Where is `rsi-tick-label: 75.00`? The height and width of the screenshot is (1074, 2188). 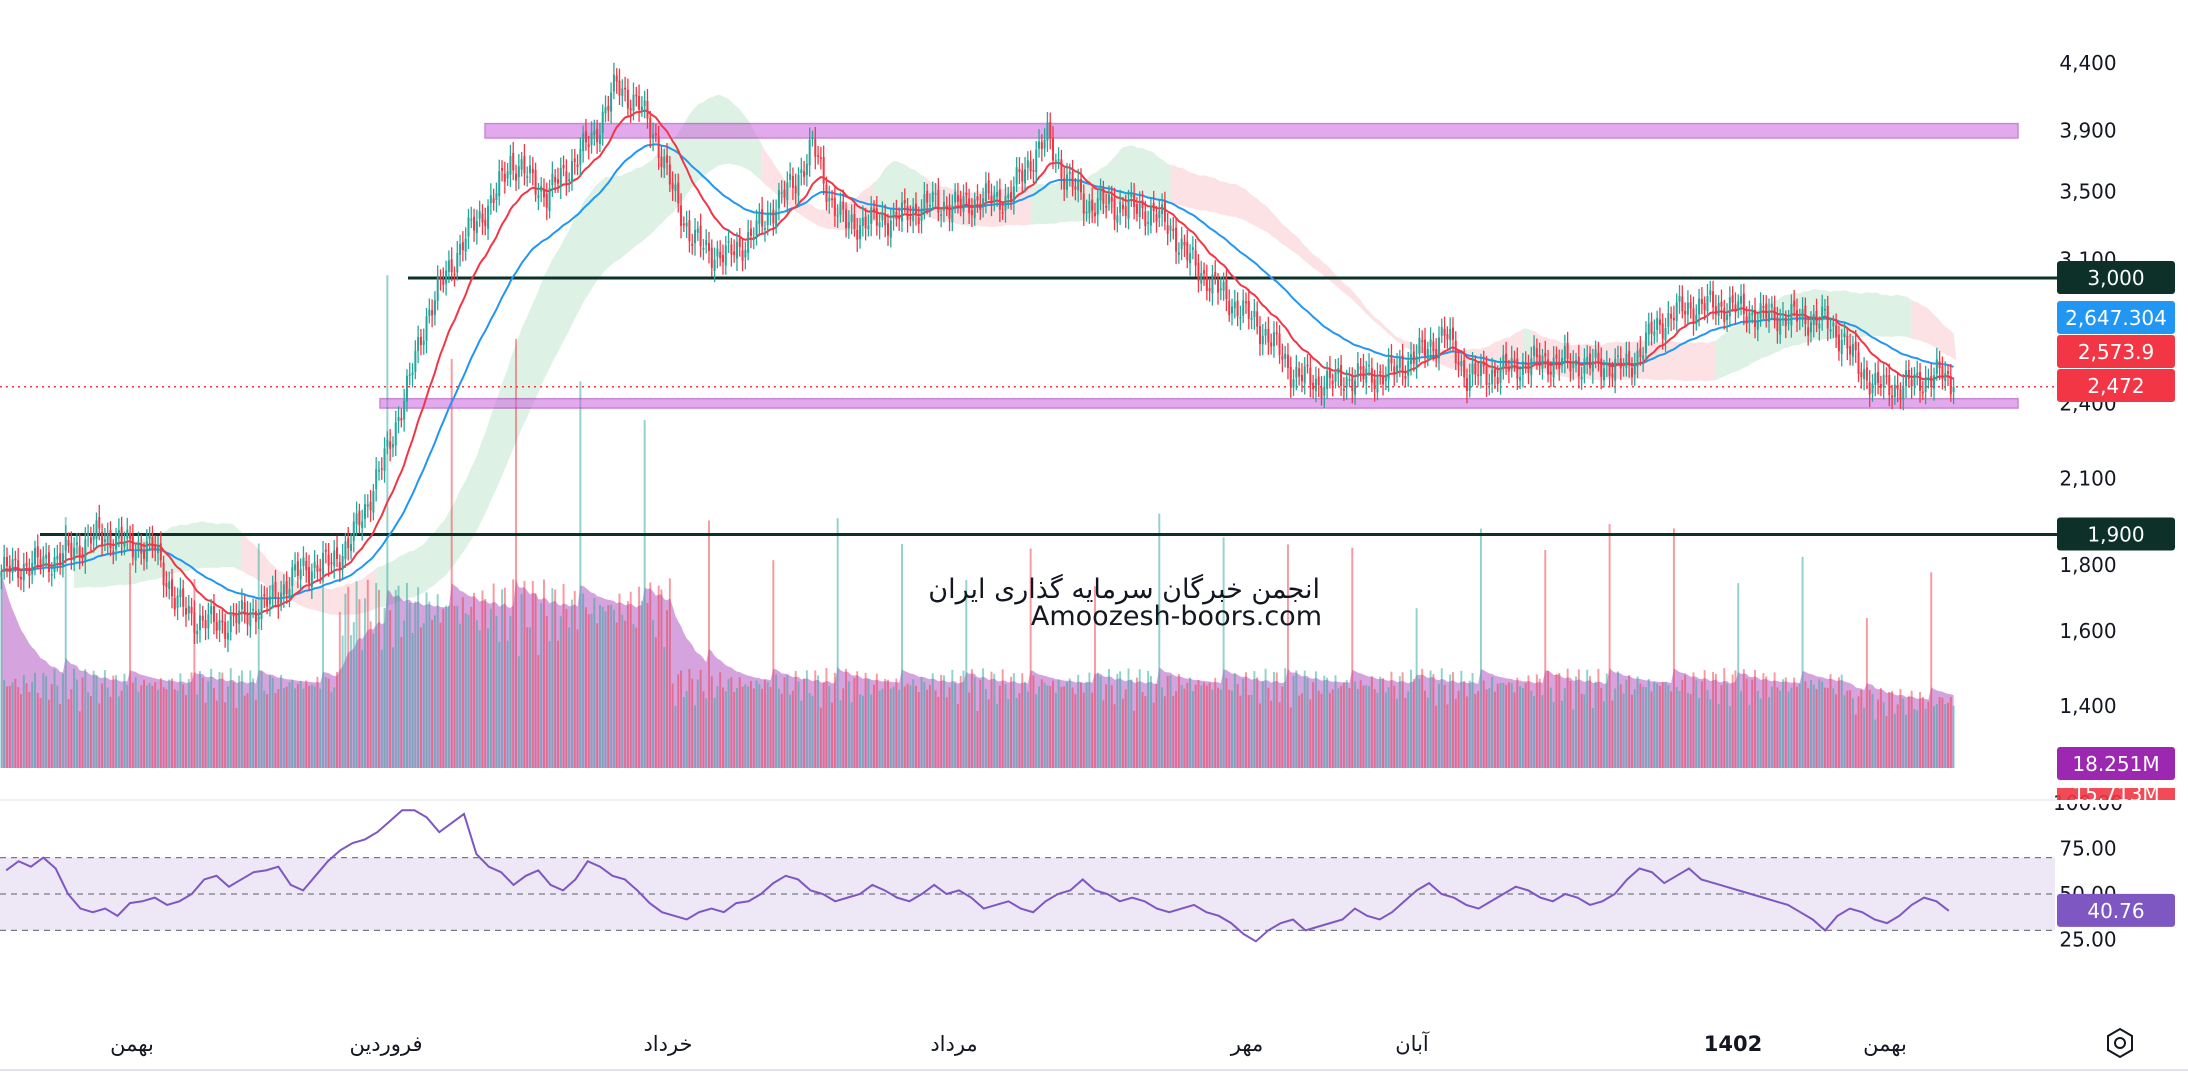
rsi-tick-label: 75.00 is located at coordinates (2087, 849).